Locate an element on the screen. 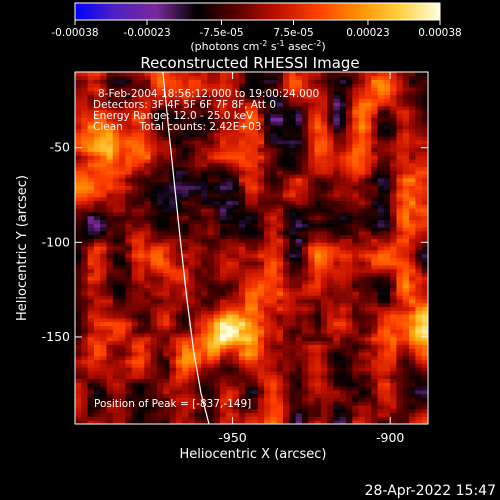 The height and width of the screenshot is (500, 500). x-tick-label: -950 is located at coordinates (232, 437).